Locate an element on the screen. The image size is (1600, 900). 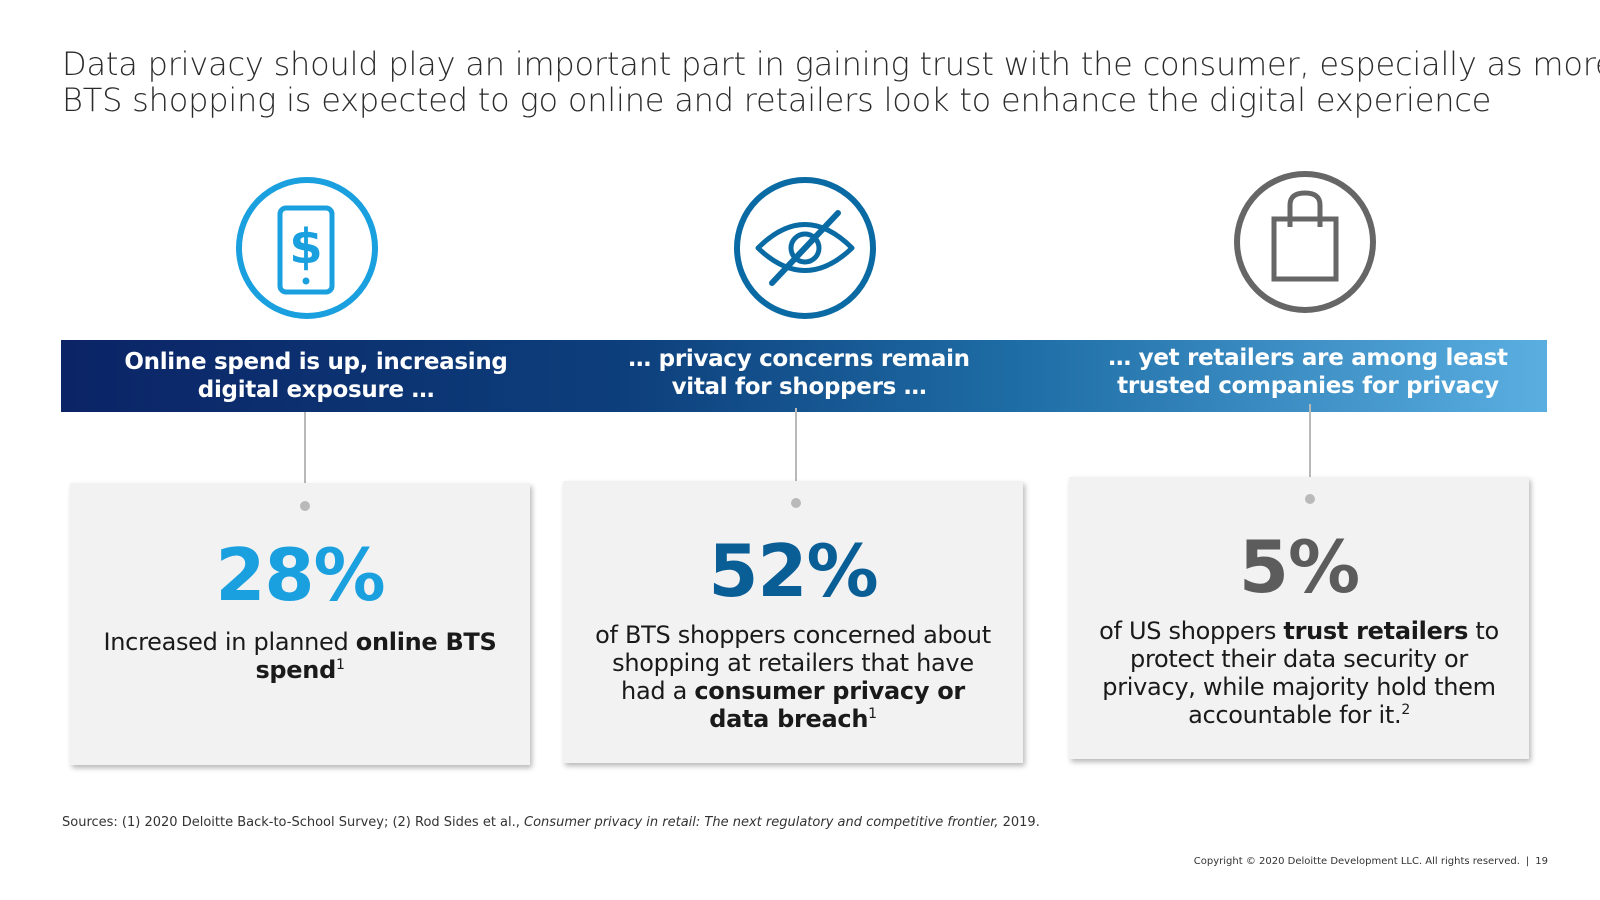
stat-value: 52% is located at coordinates (793, 571).